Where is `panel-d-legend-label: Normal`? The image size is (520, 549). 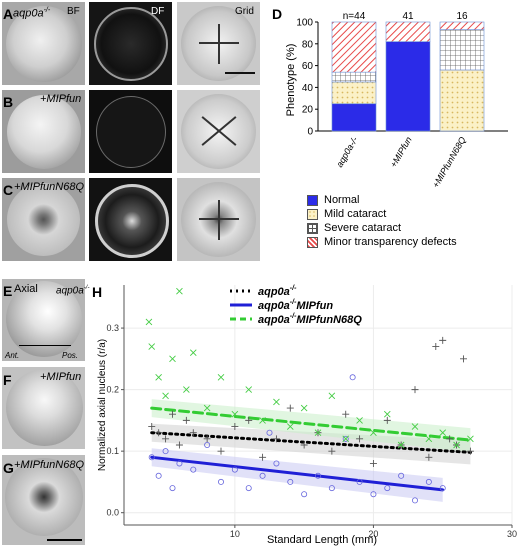 panel-d-legend-label: Normal is located at coordinates (342, 200).